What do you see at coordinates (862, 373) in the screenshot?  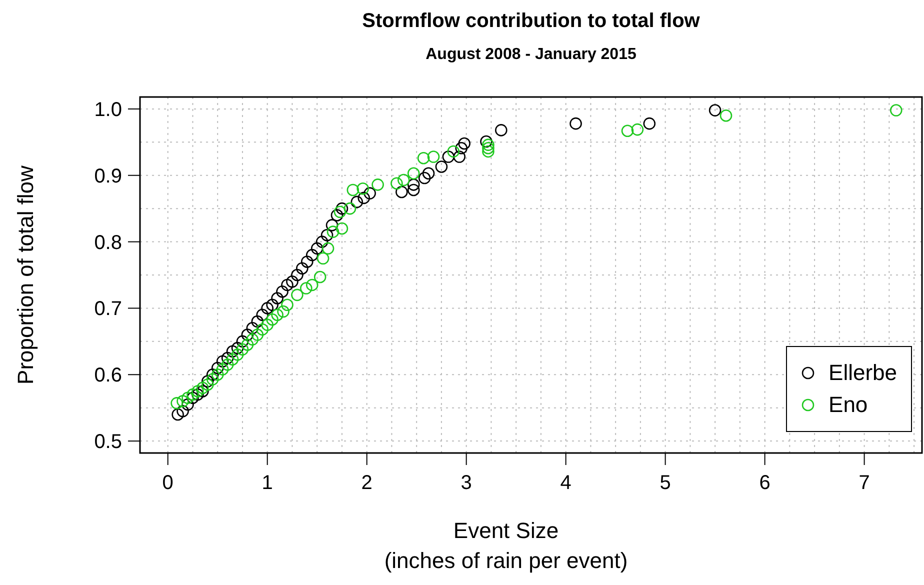 I see `legend-label: Ellerbe` at bounding box center [862, 373].